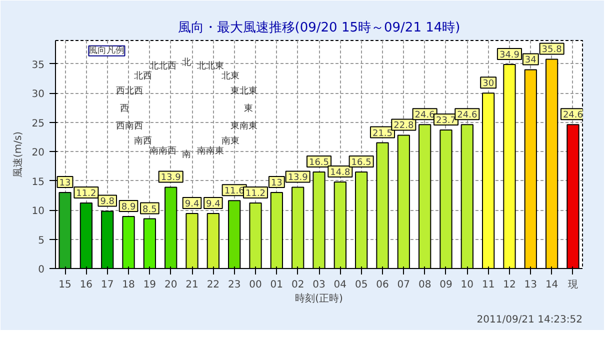 The image size is (614, 343). What do you see at coordinates (249, 108) in the screenshot?
I see `annotation: 東` at bounding box center [249, 108].